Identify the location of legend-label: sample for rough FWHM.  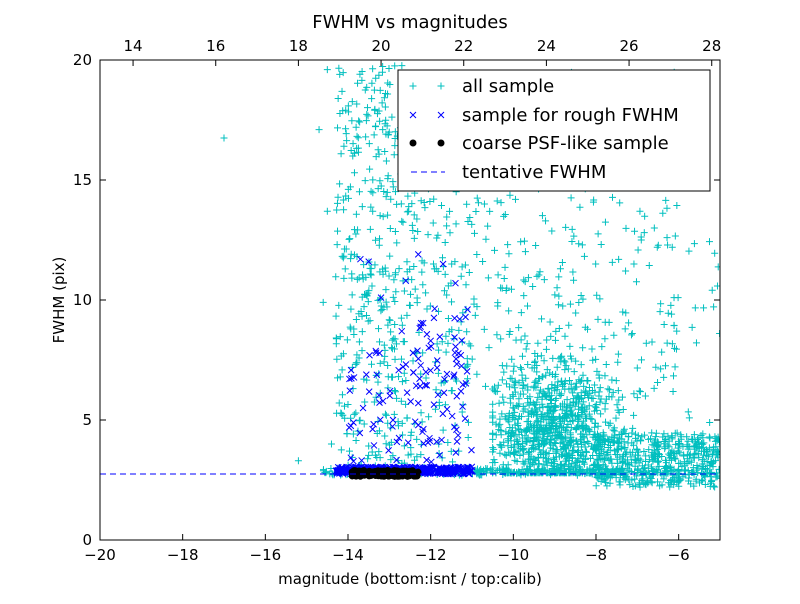
(570, 115).